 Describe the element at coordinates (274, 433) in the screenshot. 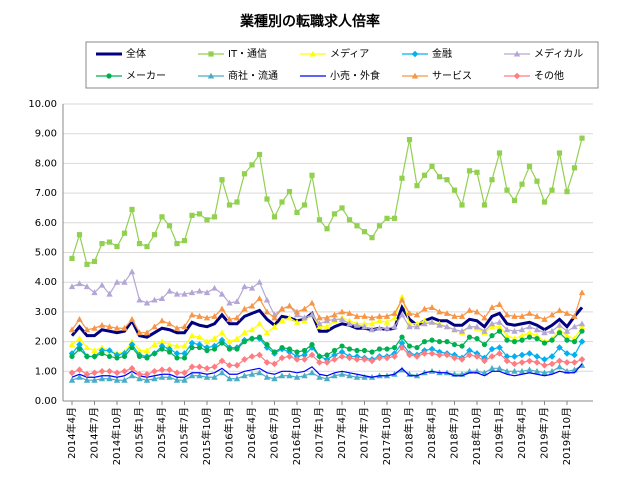

I see `x-tick-label: 2016年7月` at that location.